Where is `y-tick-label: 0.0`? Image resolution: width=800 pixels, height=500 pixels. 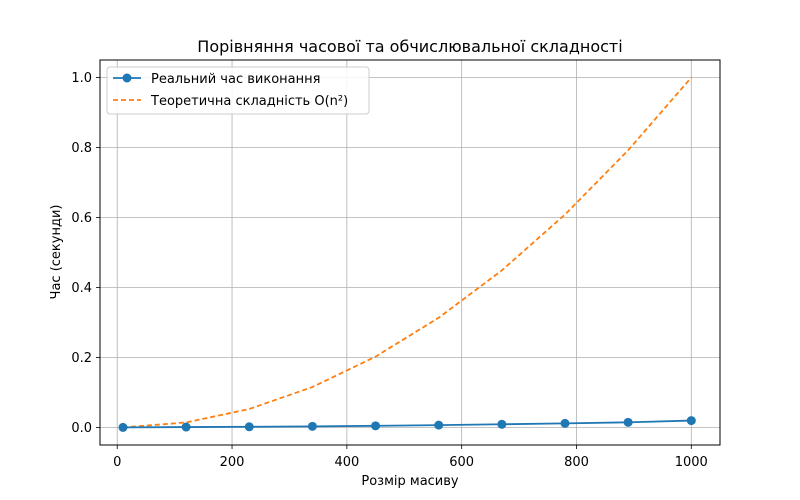
y-tick-label: 0.0 is located at coordinates (81, 428).